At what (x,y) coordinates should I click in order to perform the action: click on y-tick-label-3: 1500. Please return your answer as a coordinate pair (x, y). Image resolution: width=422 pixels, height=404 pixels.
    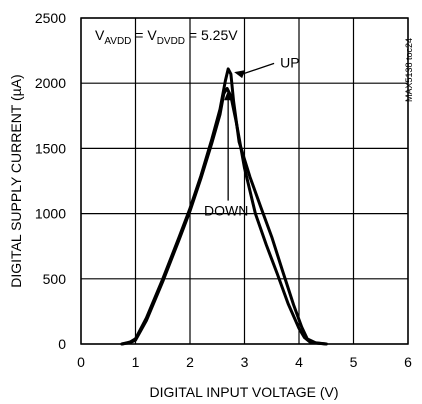
    Looking at the image, I should click on (50, 148).